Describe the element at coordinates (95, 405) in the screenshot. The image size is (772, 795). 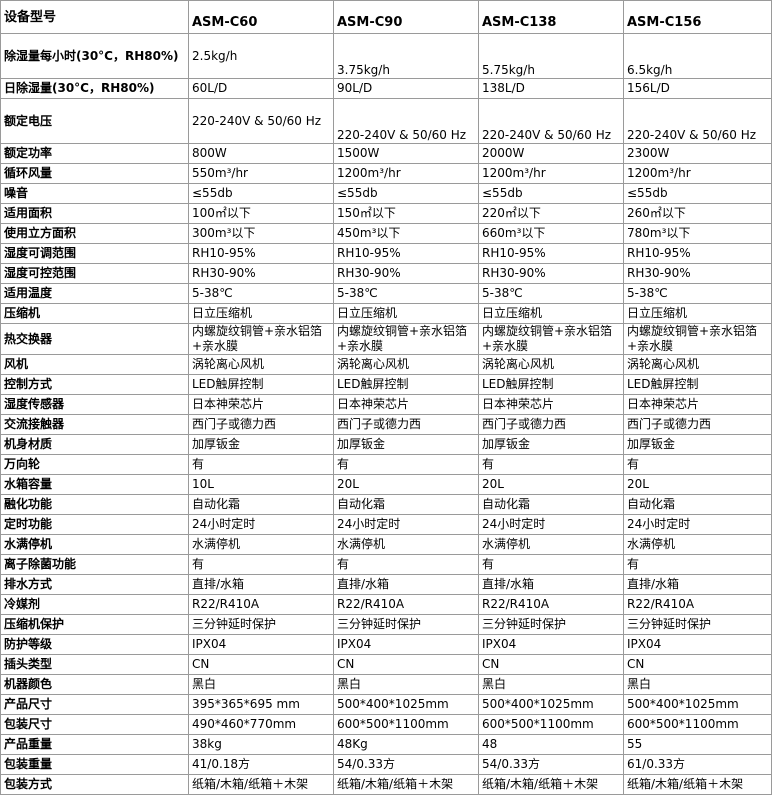
I see `row-label: 湿度传感器` at that location.